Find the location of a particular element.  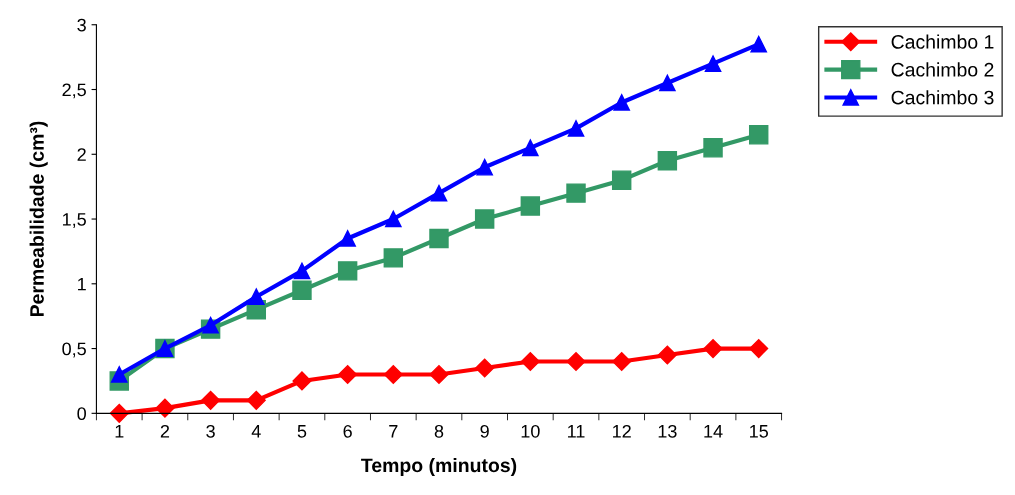

x-tick-label: 12 is located at coordinates (622, 431).